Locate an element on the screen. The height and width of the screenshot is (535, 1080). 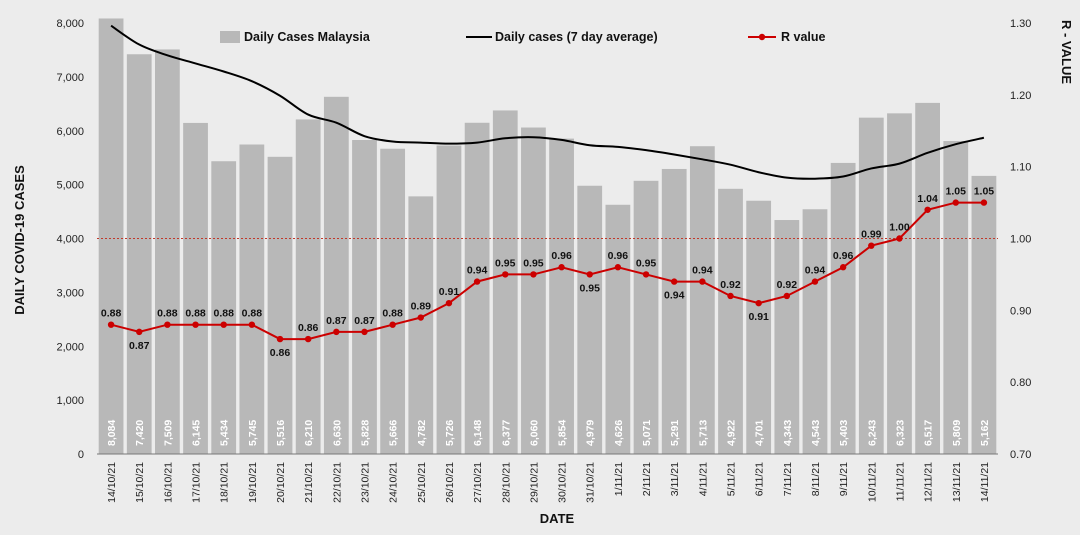
bar-value-label: 5,726 is located at coordinates (450, 433).